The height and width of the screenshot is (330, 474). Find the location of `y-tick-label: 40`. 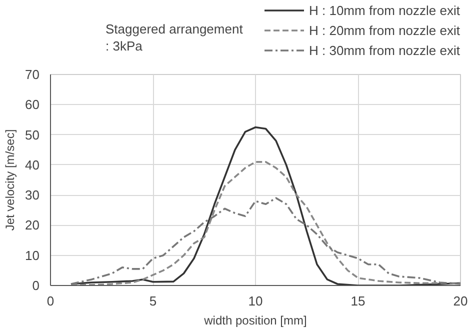

y-tick-label: 40 is located at coordinates (32, 164).